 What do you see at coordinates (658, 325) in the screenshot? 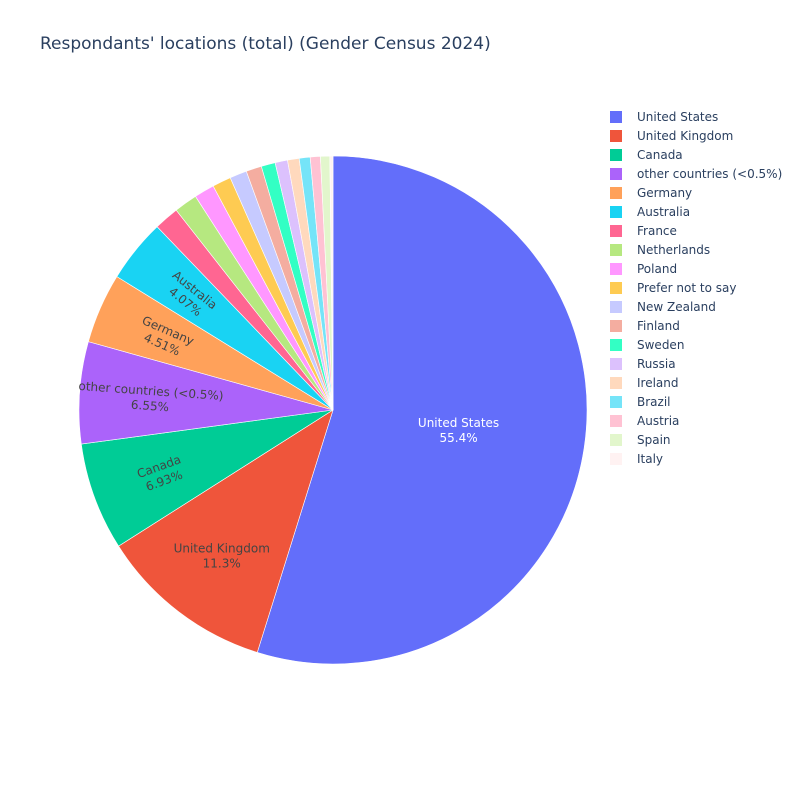
I see `legend-label: Finland` at bounding box center [658, 325].